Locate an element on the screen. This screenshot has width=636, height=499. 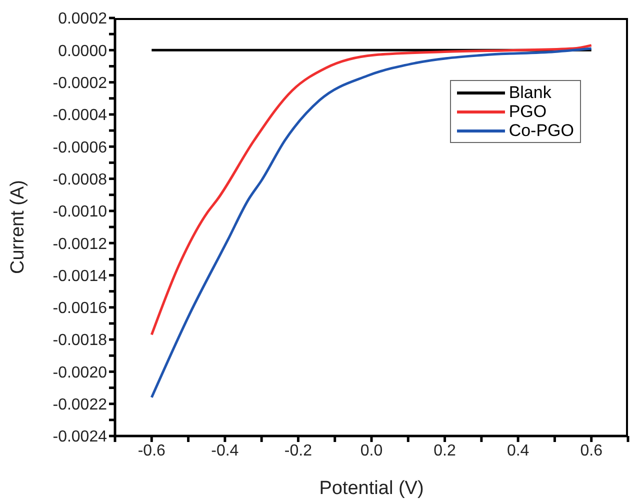
y-tick-label: -0.0012 is located at coordinates (80, 244).